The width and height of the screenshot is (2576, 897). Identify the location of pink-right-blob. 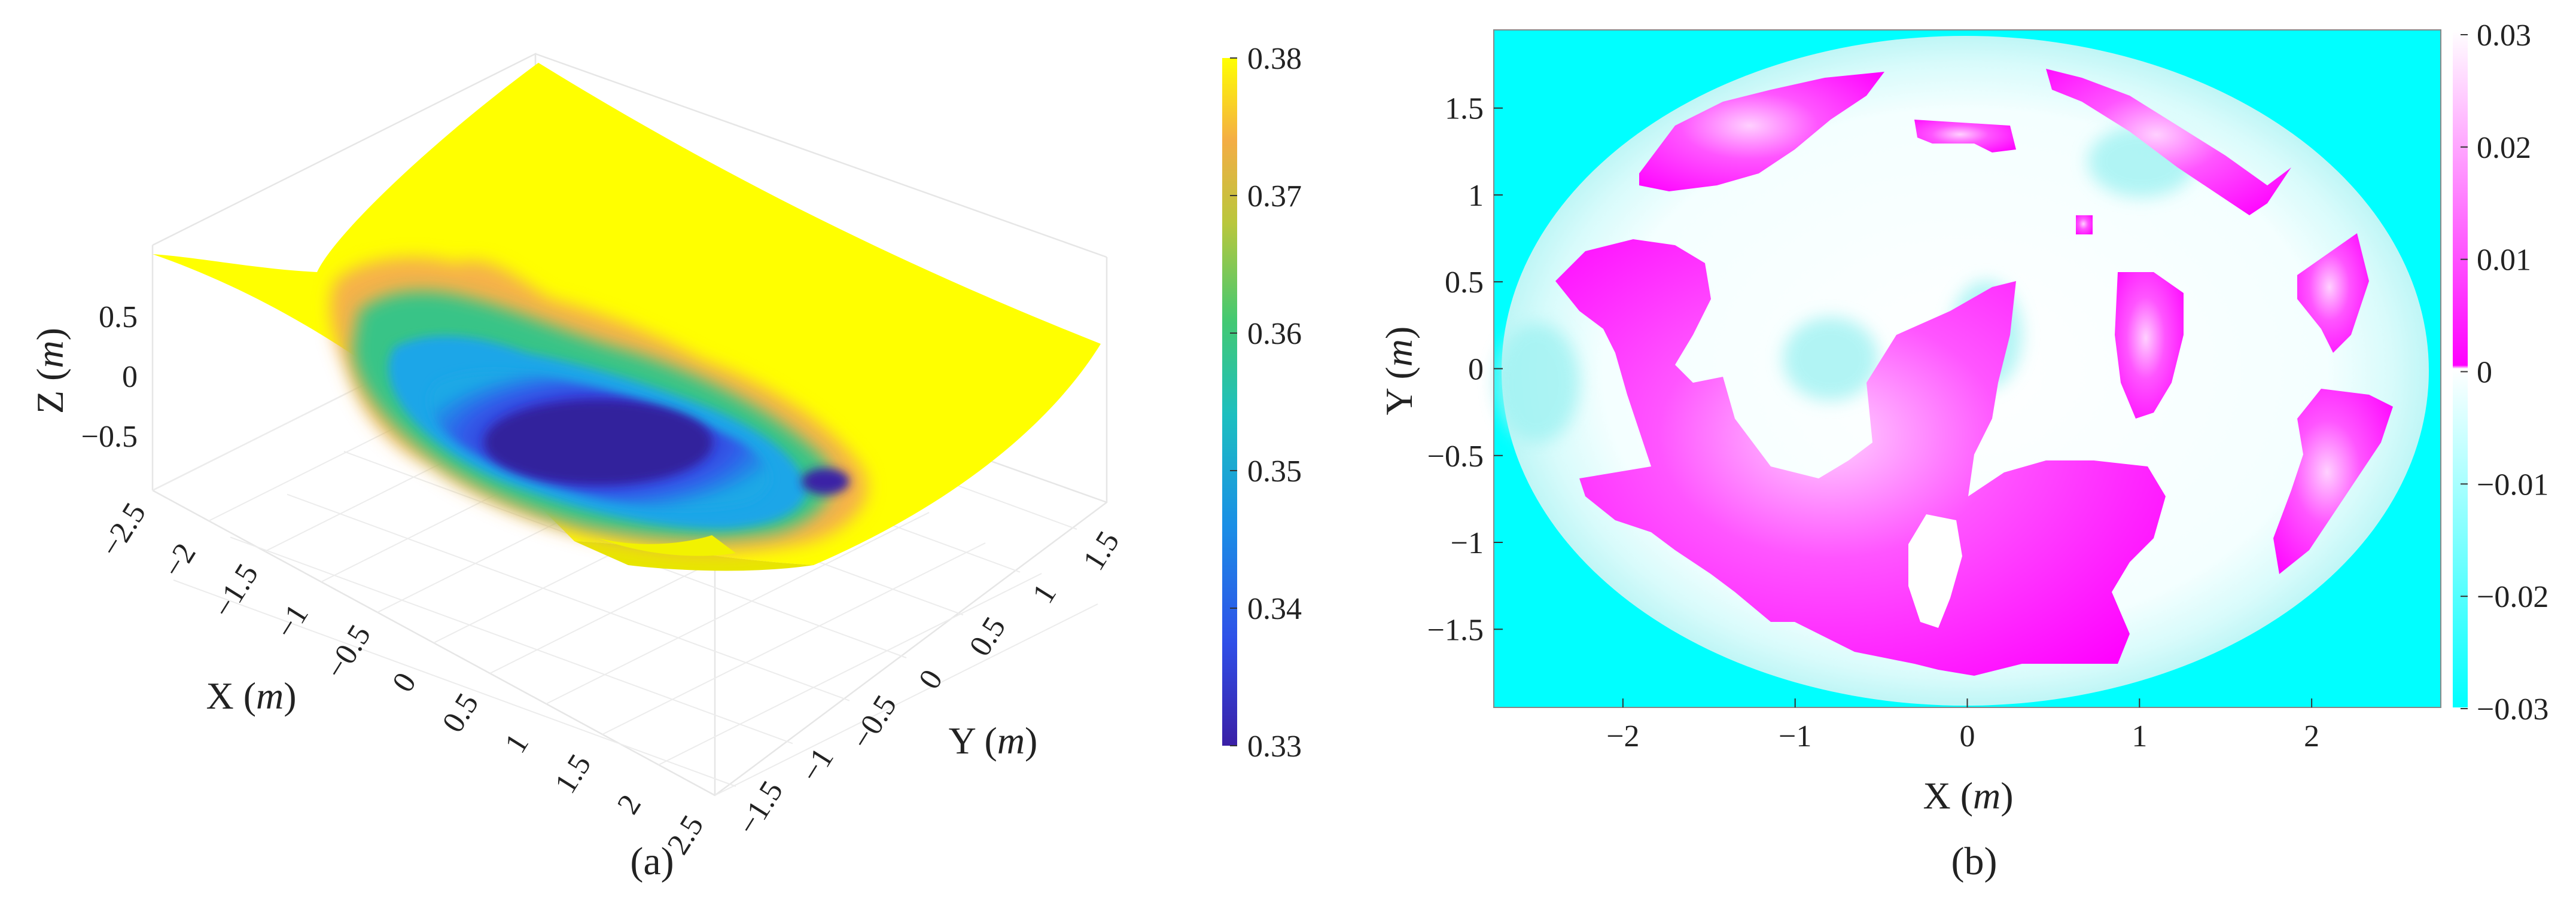
(2149, 345).